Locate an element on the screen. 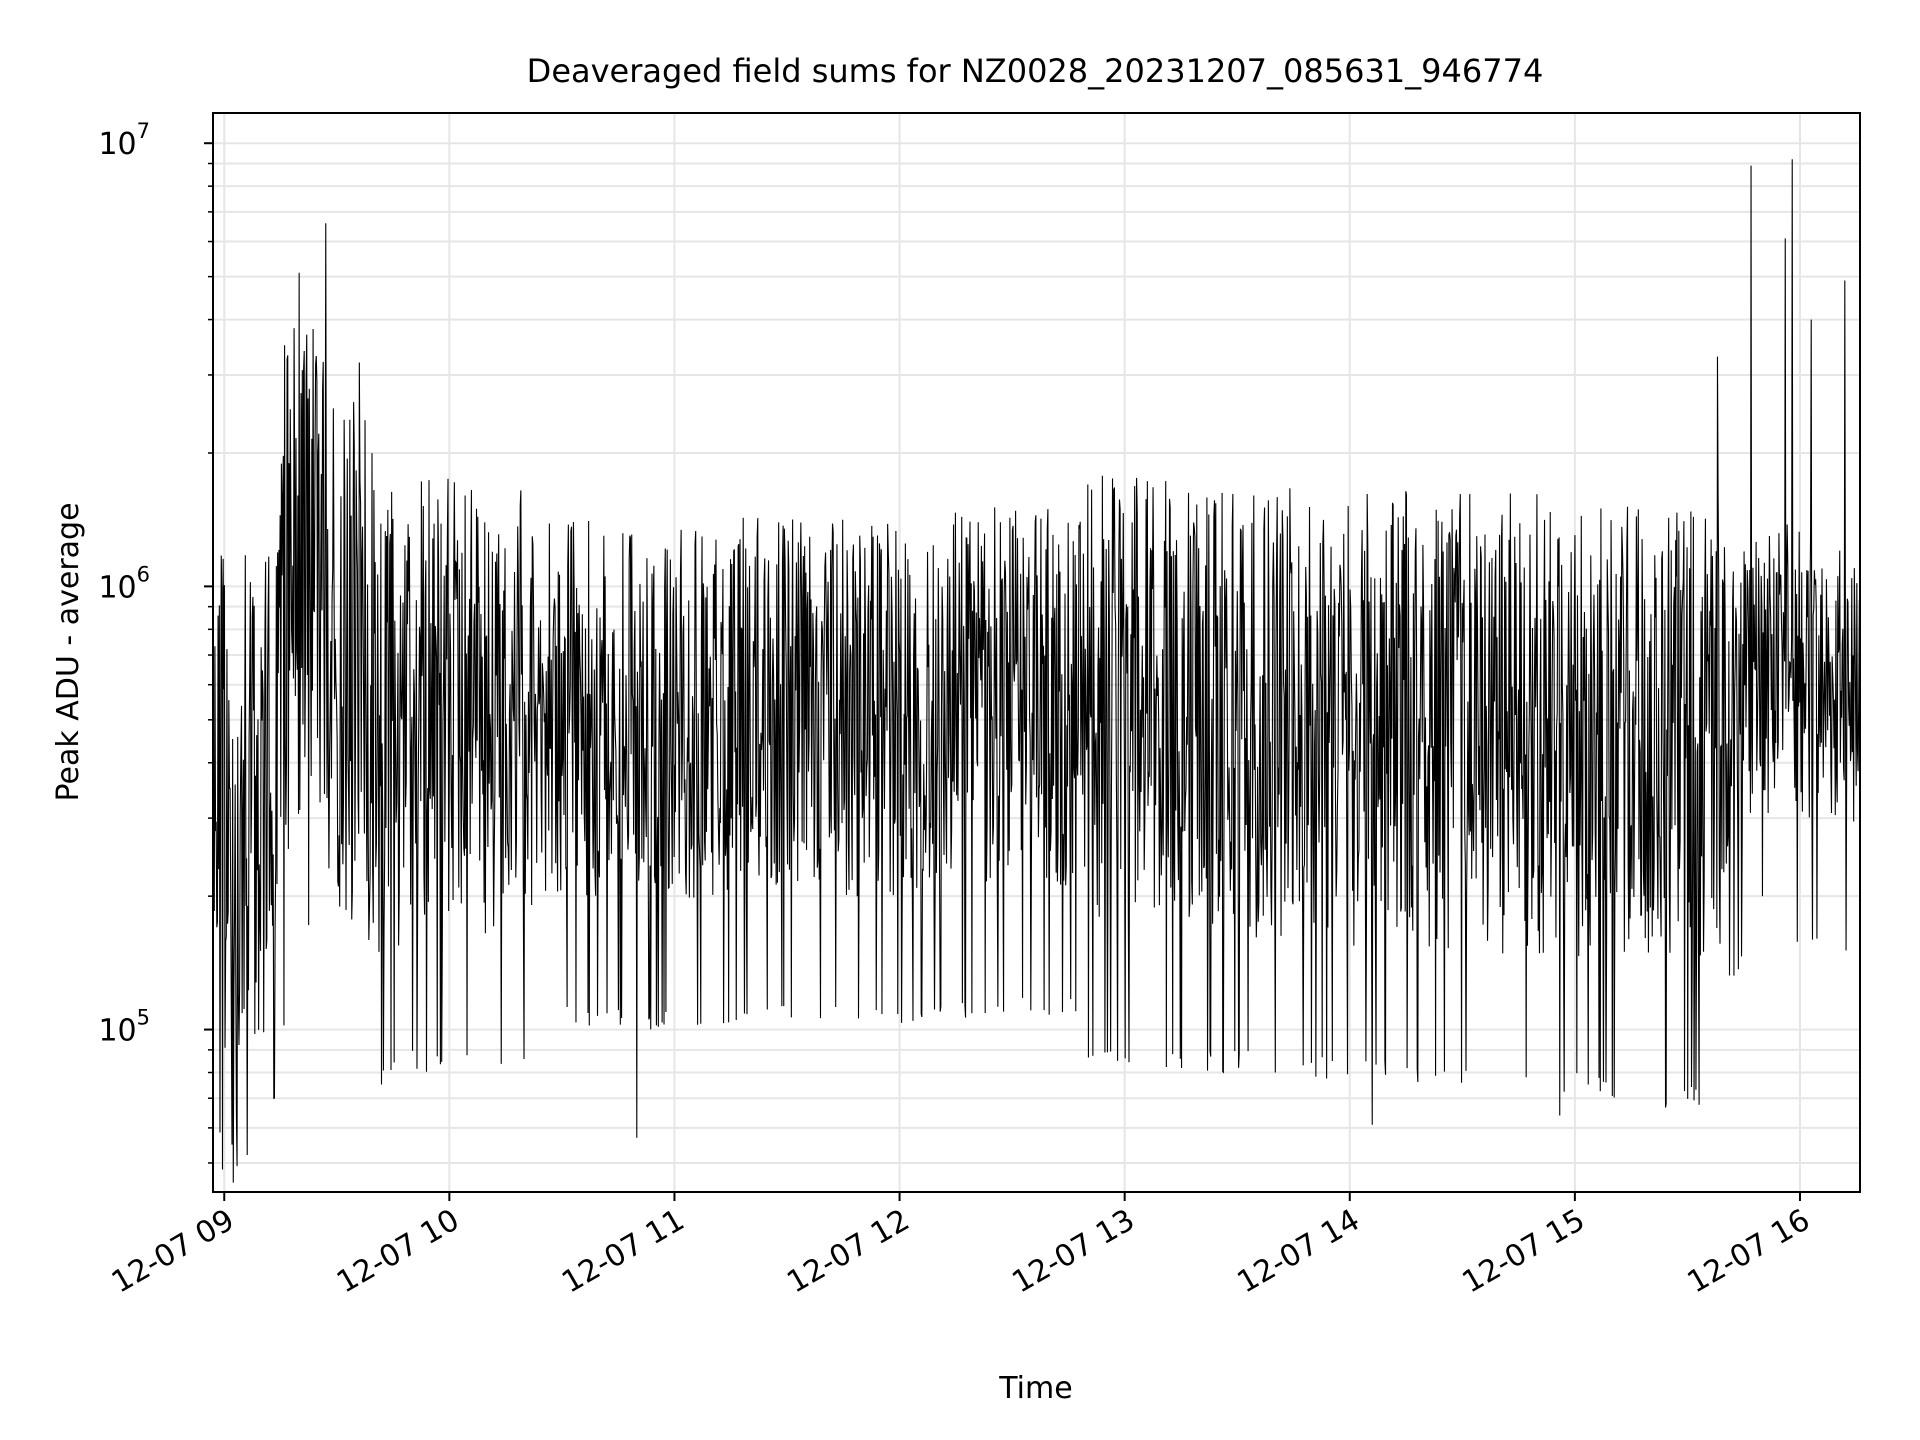  y-tick-label: 10⁶ is located at coordinates (124, 583).